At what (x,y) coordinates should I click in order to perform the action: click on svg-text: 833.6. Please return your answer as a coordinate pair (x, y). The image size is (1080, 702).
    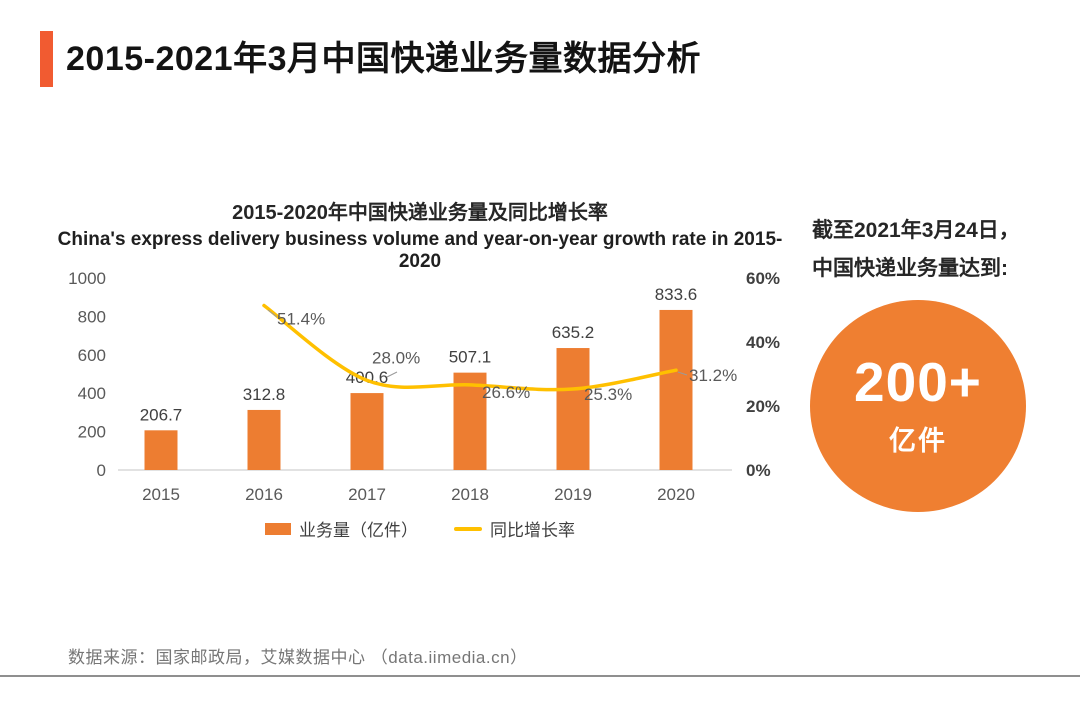
    Looking at the image, I should click on (676, 294).